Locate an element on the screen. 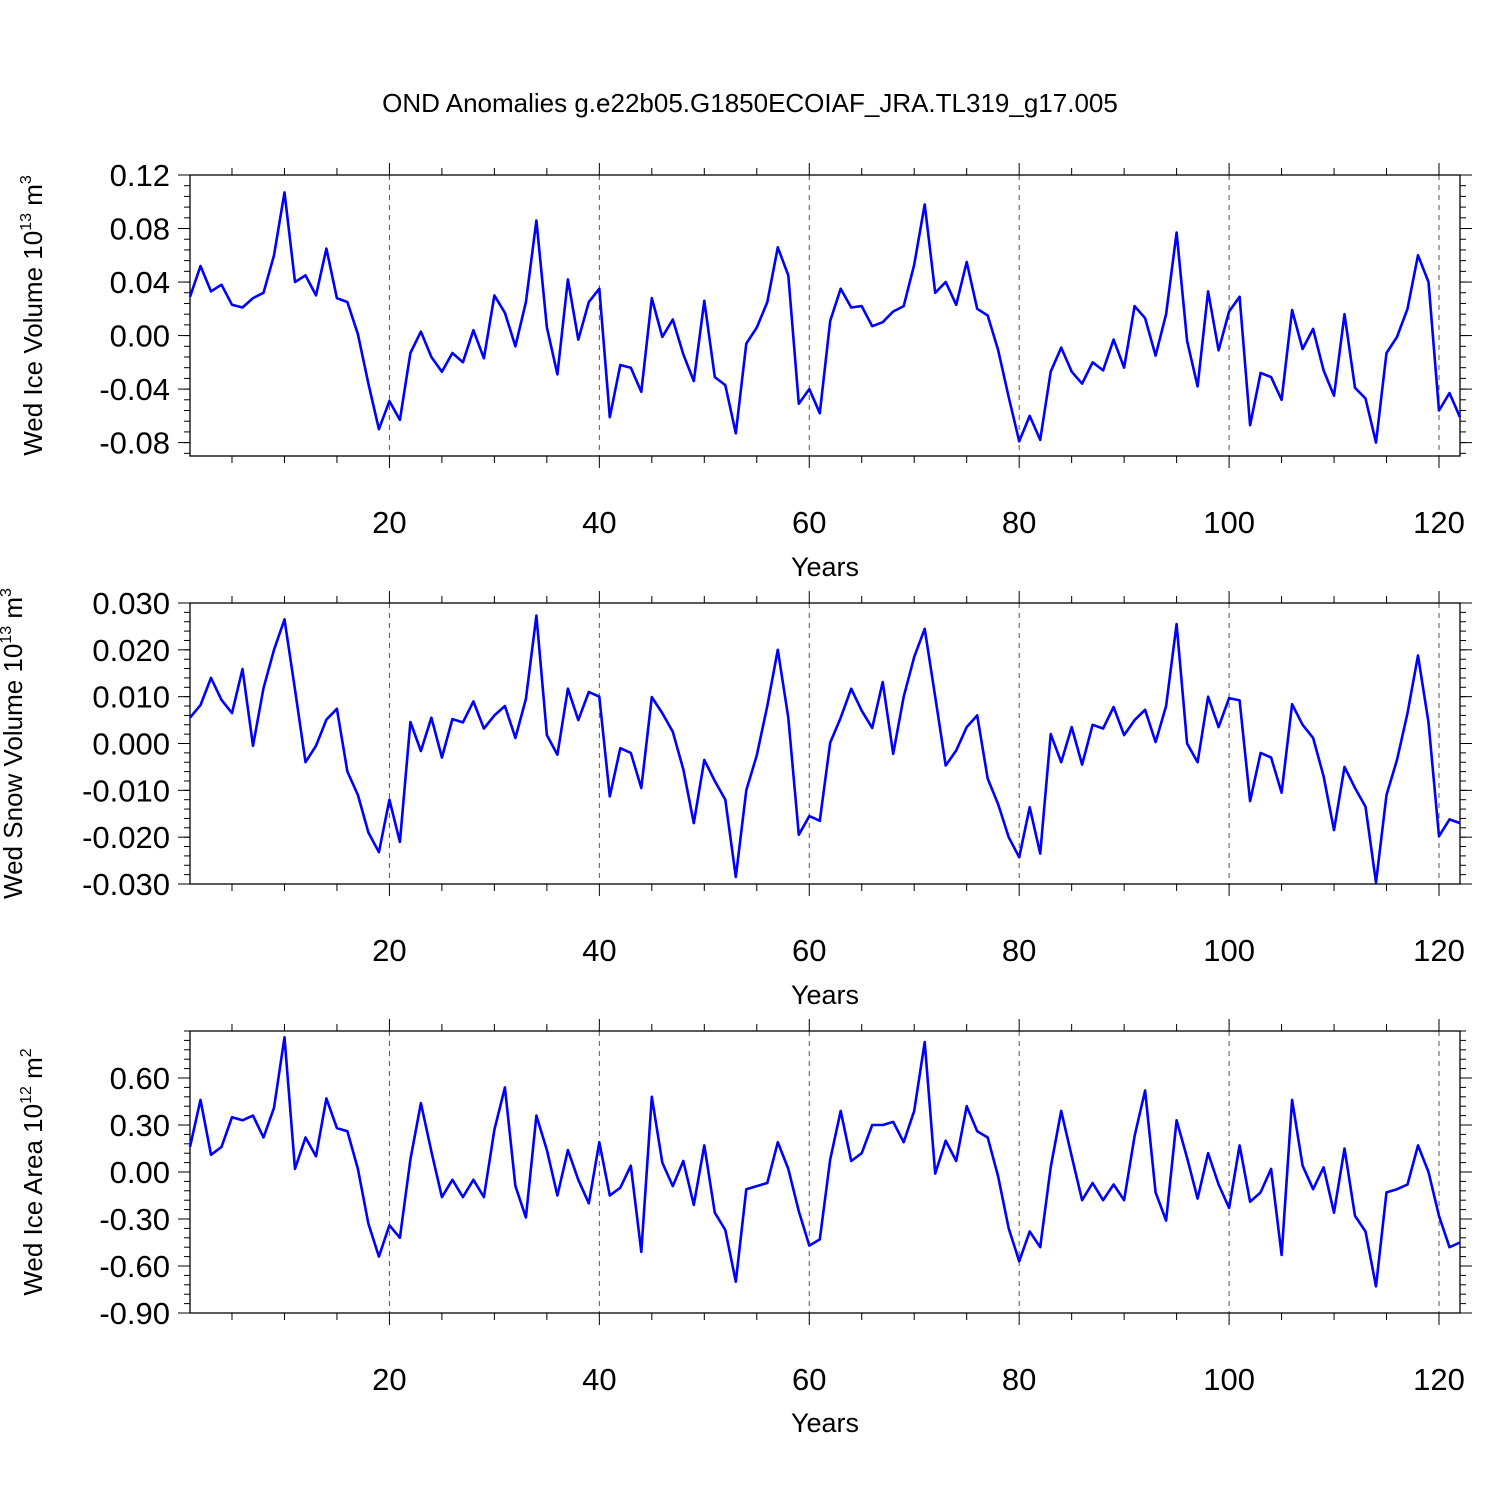  y-tick-label: -0.030 is located at coordinates (126, 884).